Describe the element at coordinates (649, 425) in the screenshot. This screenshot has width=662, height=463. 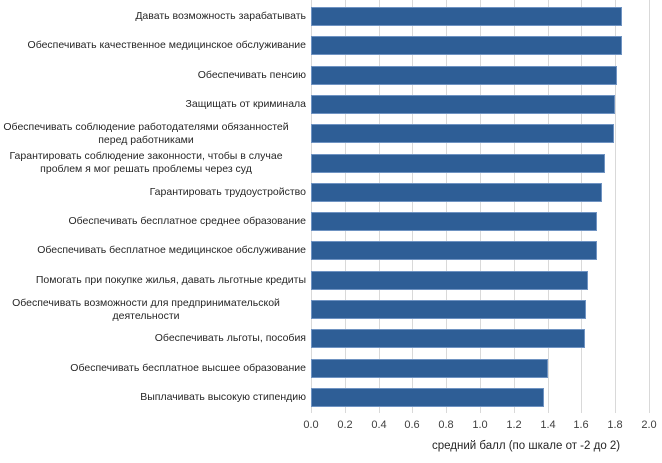
I see `x-tick-label: 2.0` at that location.